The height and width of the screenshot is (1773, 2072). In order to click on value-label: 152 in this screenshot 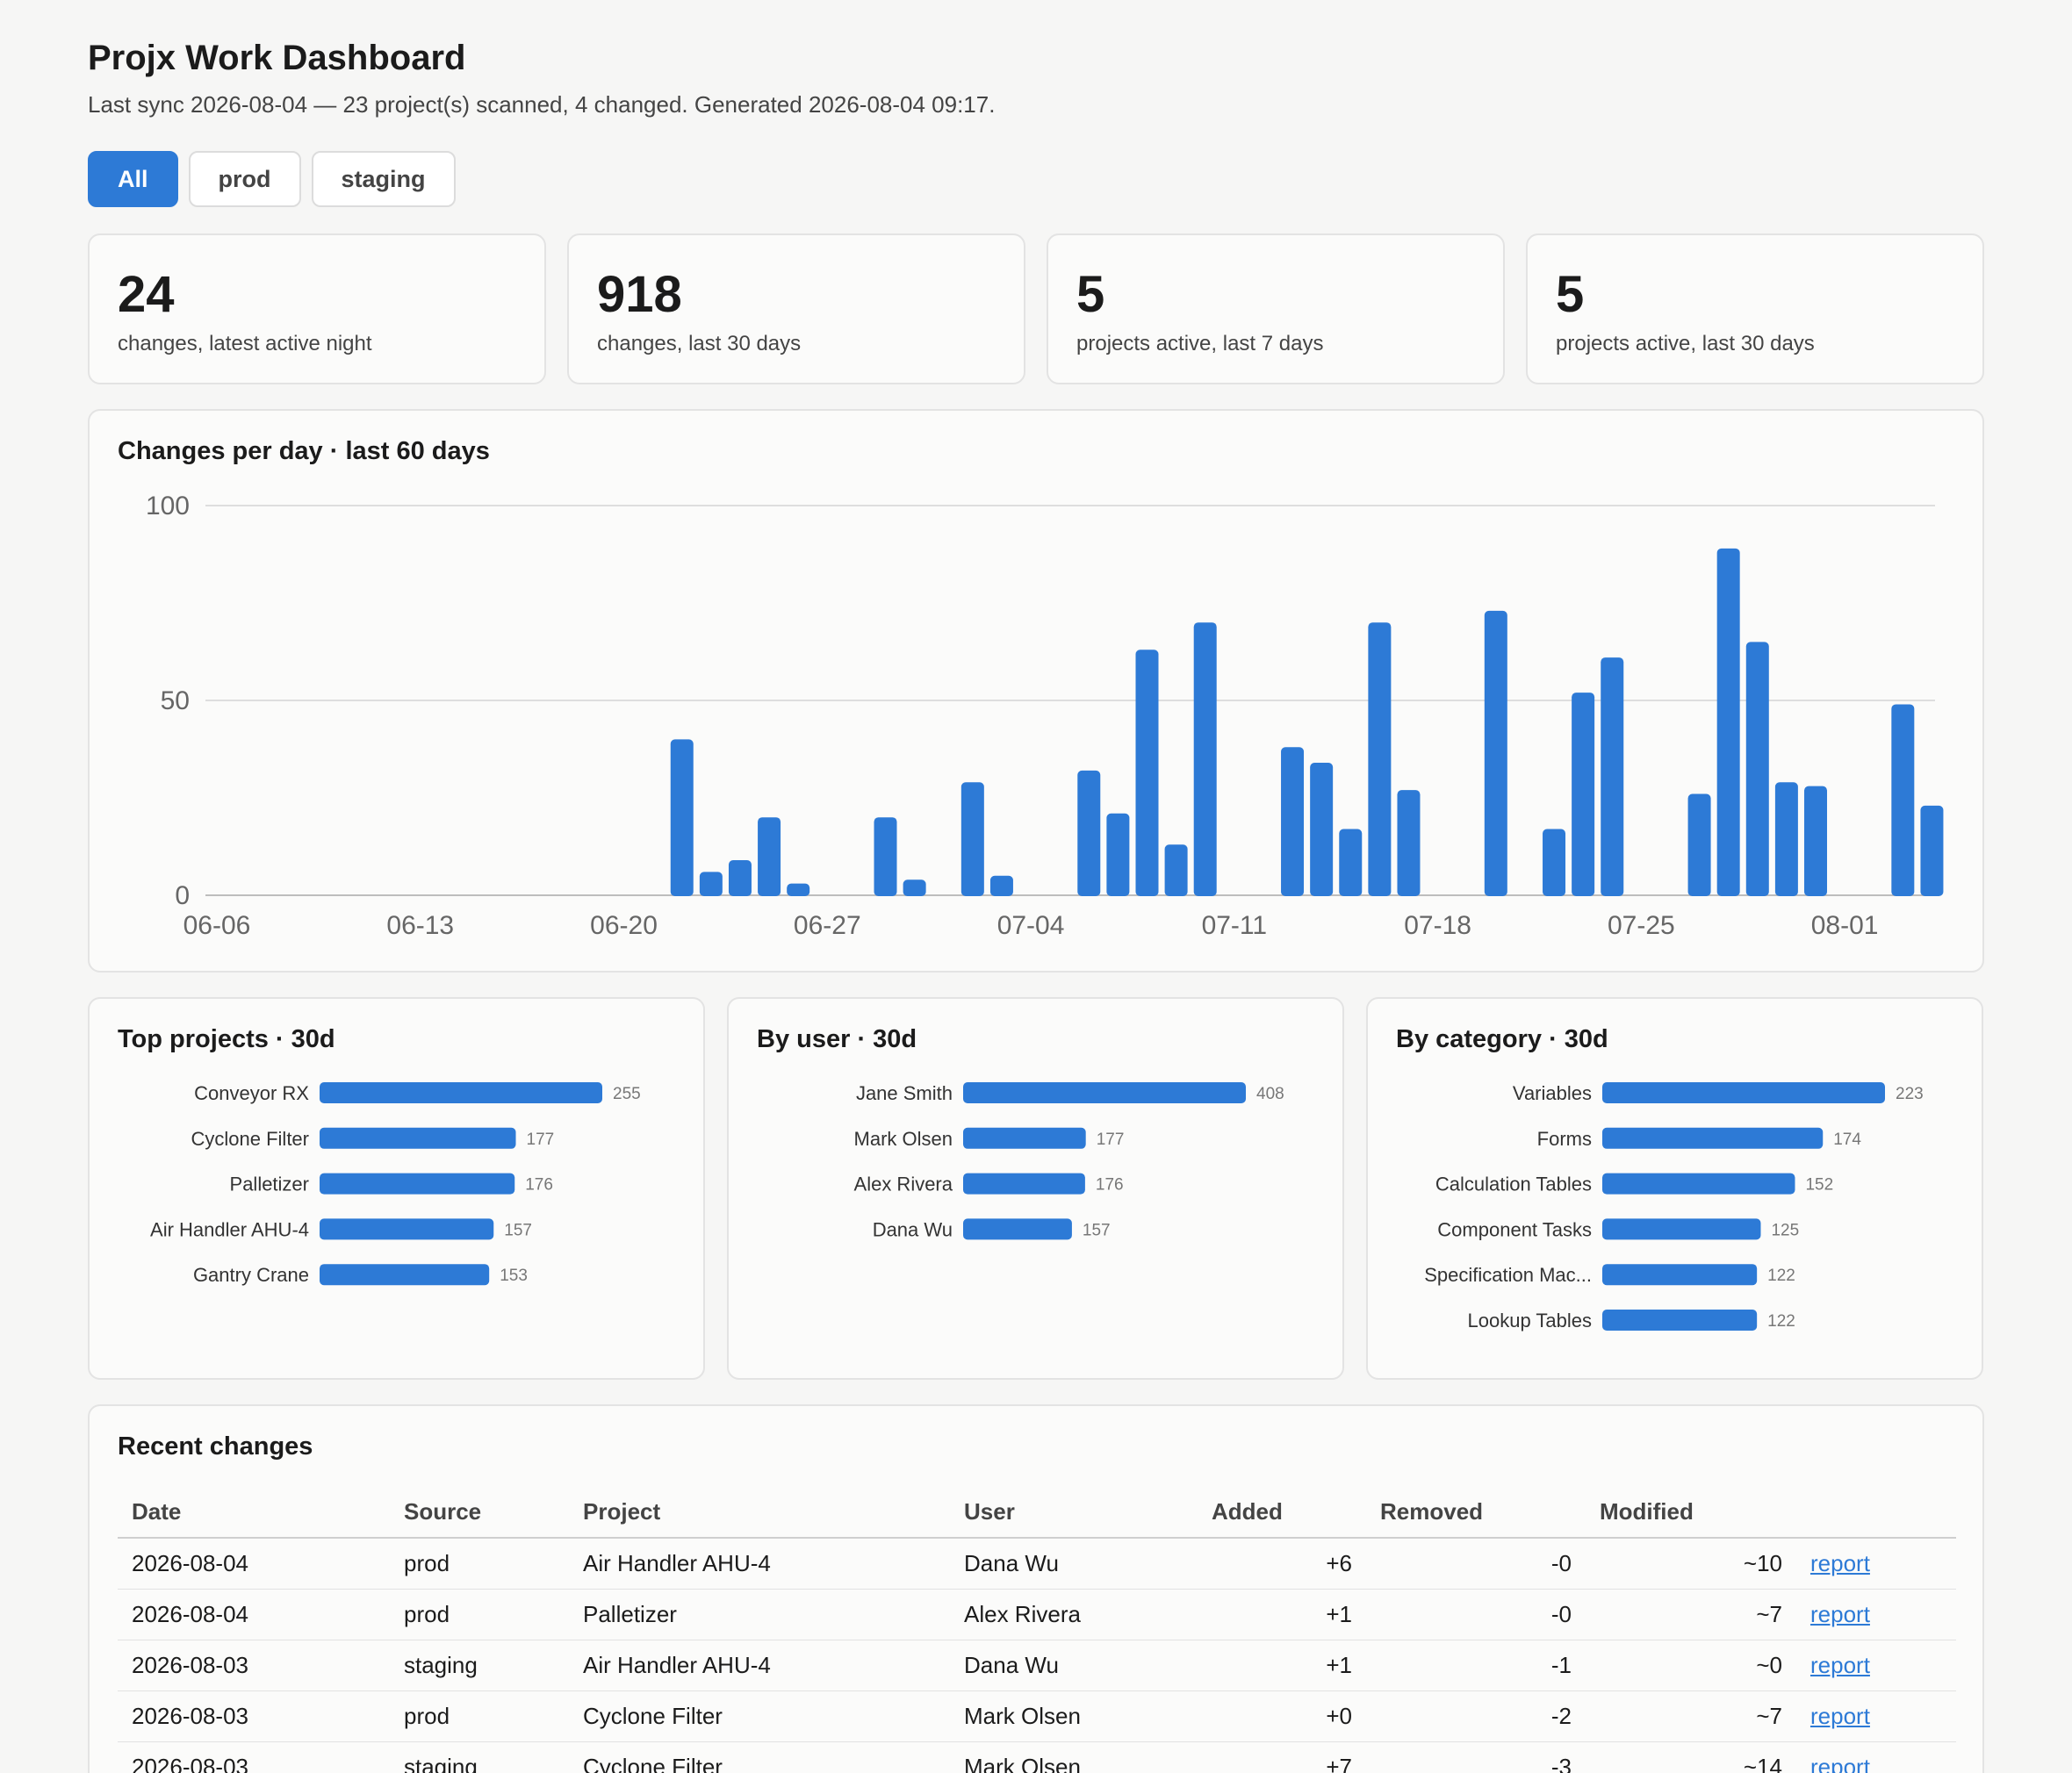, I will do `click(1819, 1186)`.